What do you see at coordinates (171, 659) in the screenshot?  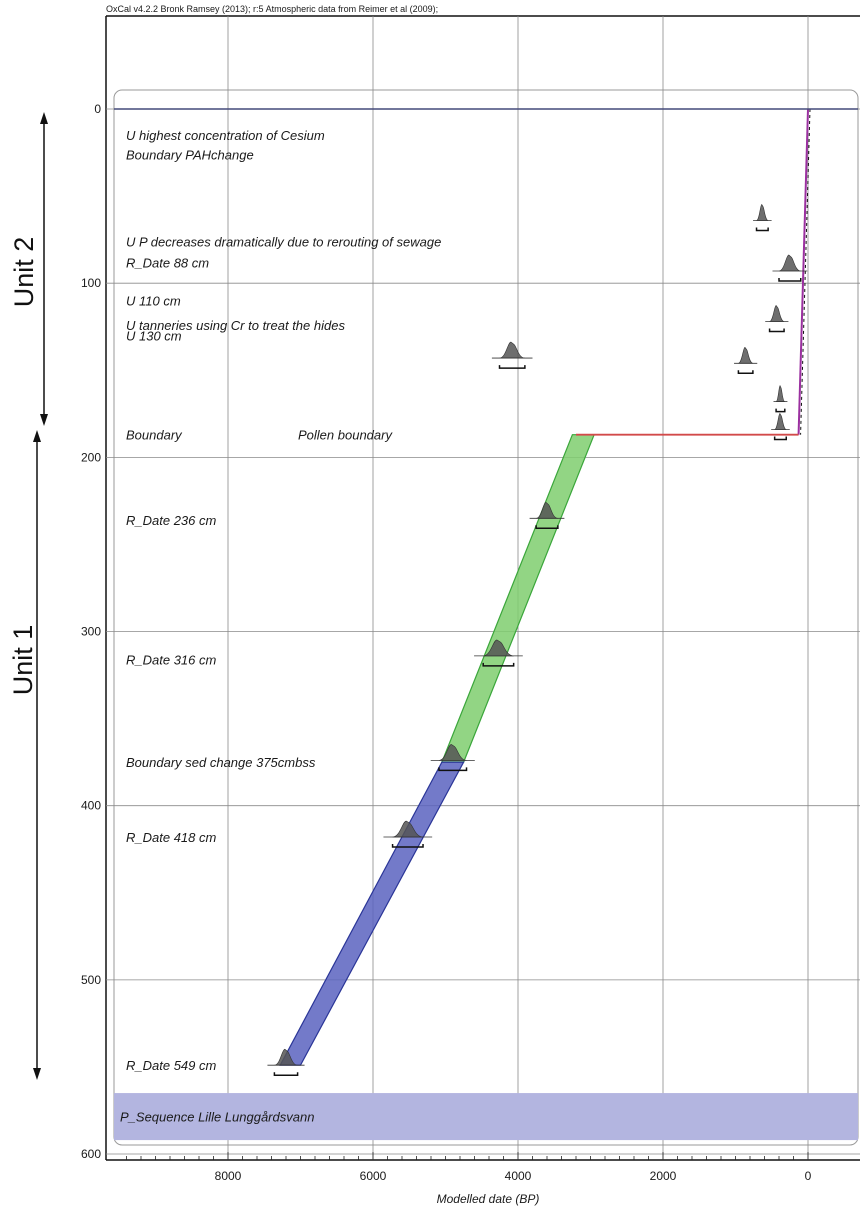 I see `row-label: R_Date 316 cm` at bounding box center [171, 659].